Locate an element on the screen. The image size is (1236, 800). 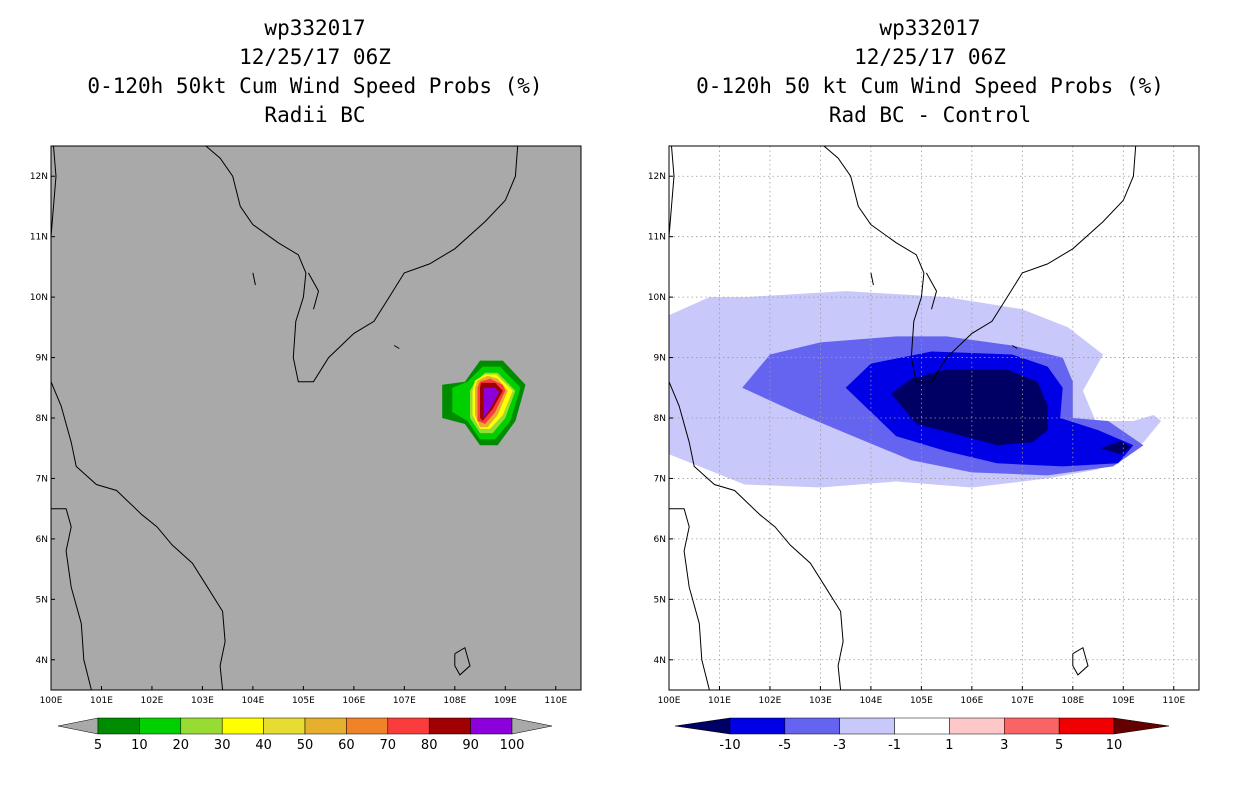
left-colorbar-label-7: 70 is located at coordinates (388, 745).